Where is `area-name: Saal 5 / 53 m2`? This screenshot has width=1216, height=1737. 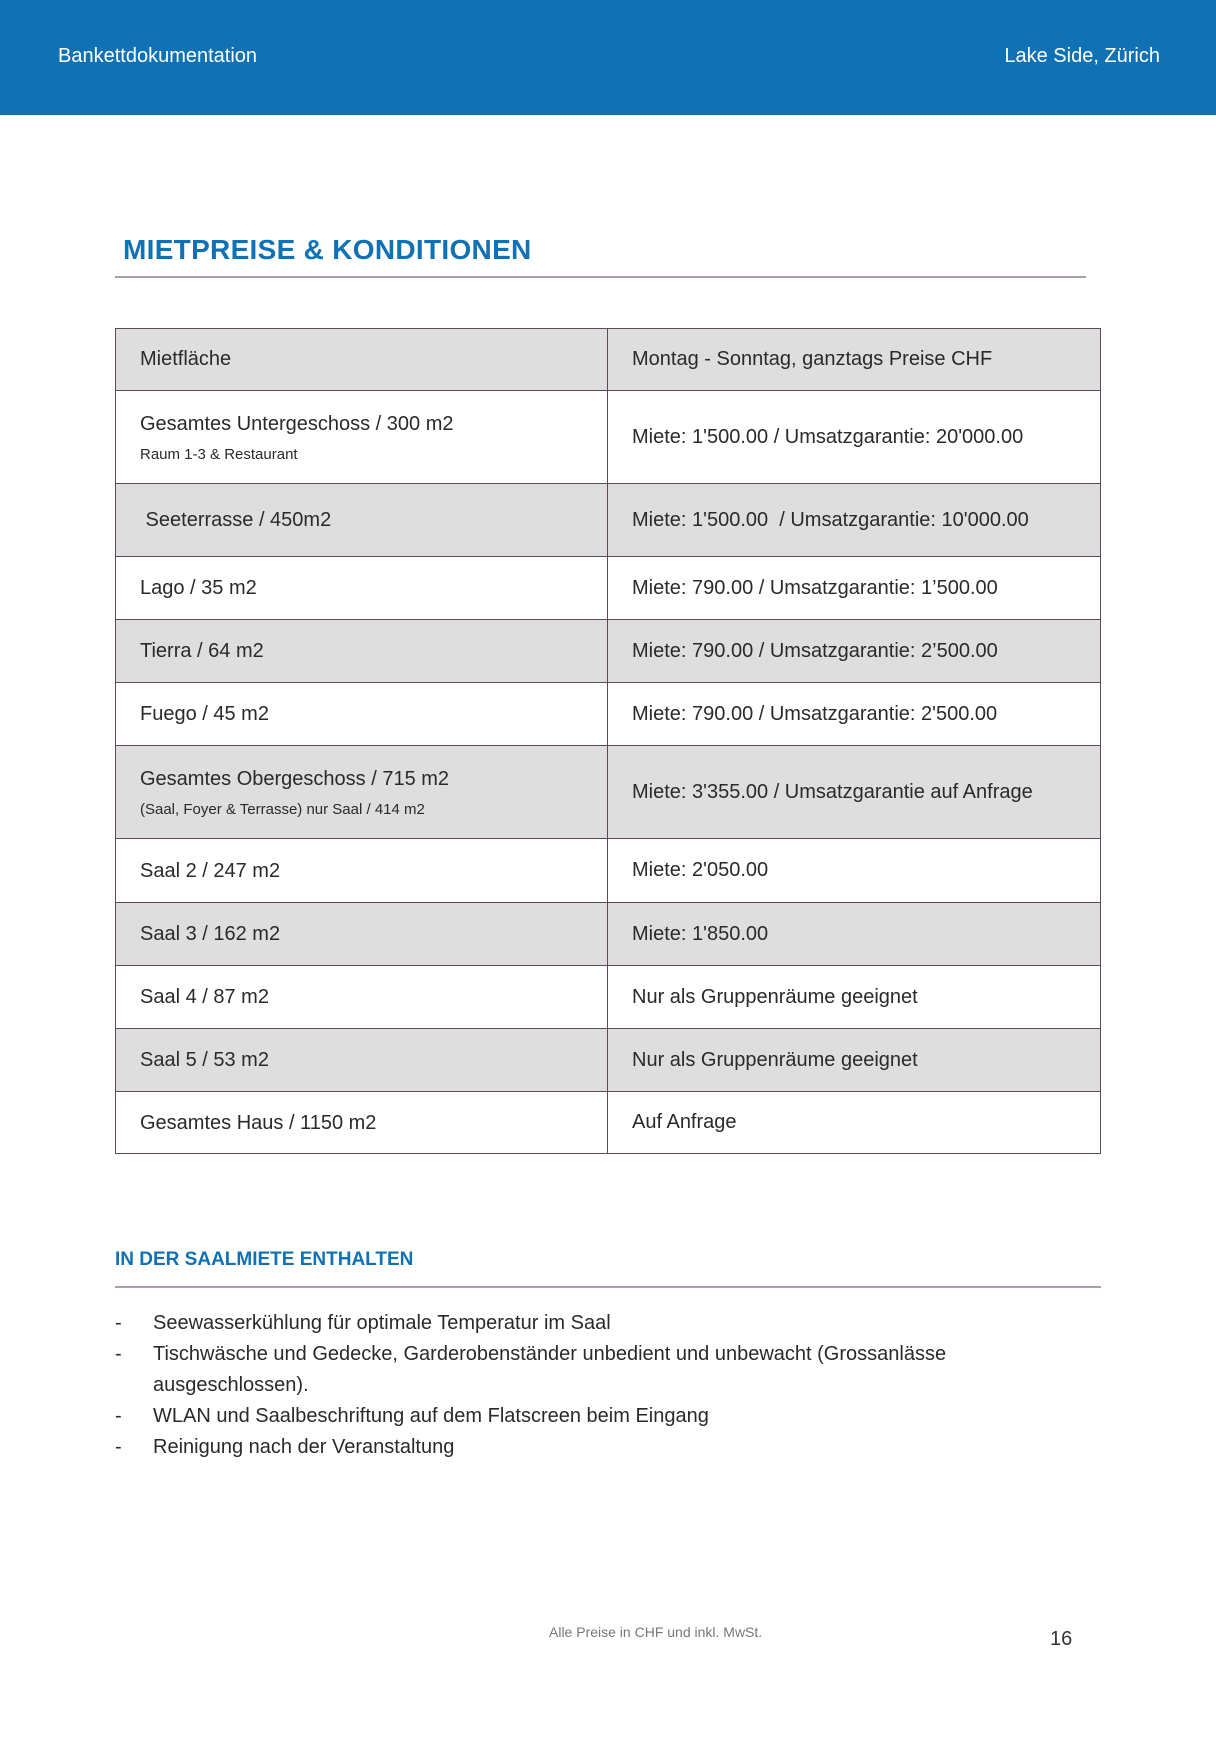
area-name: Saal 5 / 53 m2 is located at coordinates (204, 1060).